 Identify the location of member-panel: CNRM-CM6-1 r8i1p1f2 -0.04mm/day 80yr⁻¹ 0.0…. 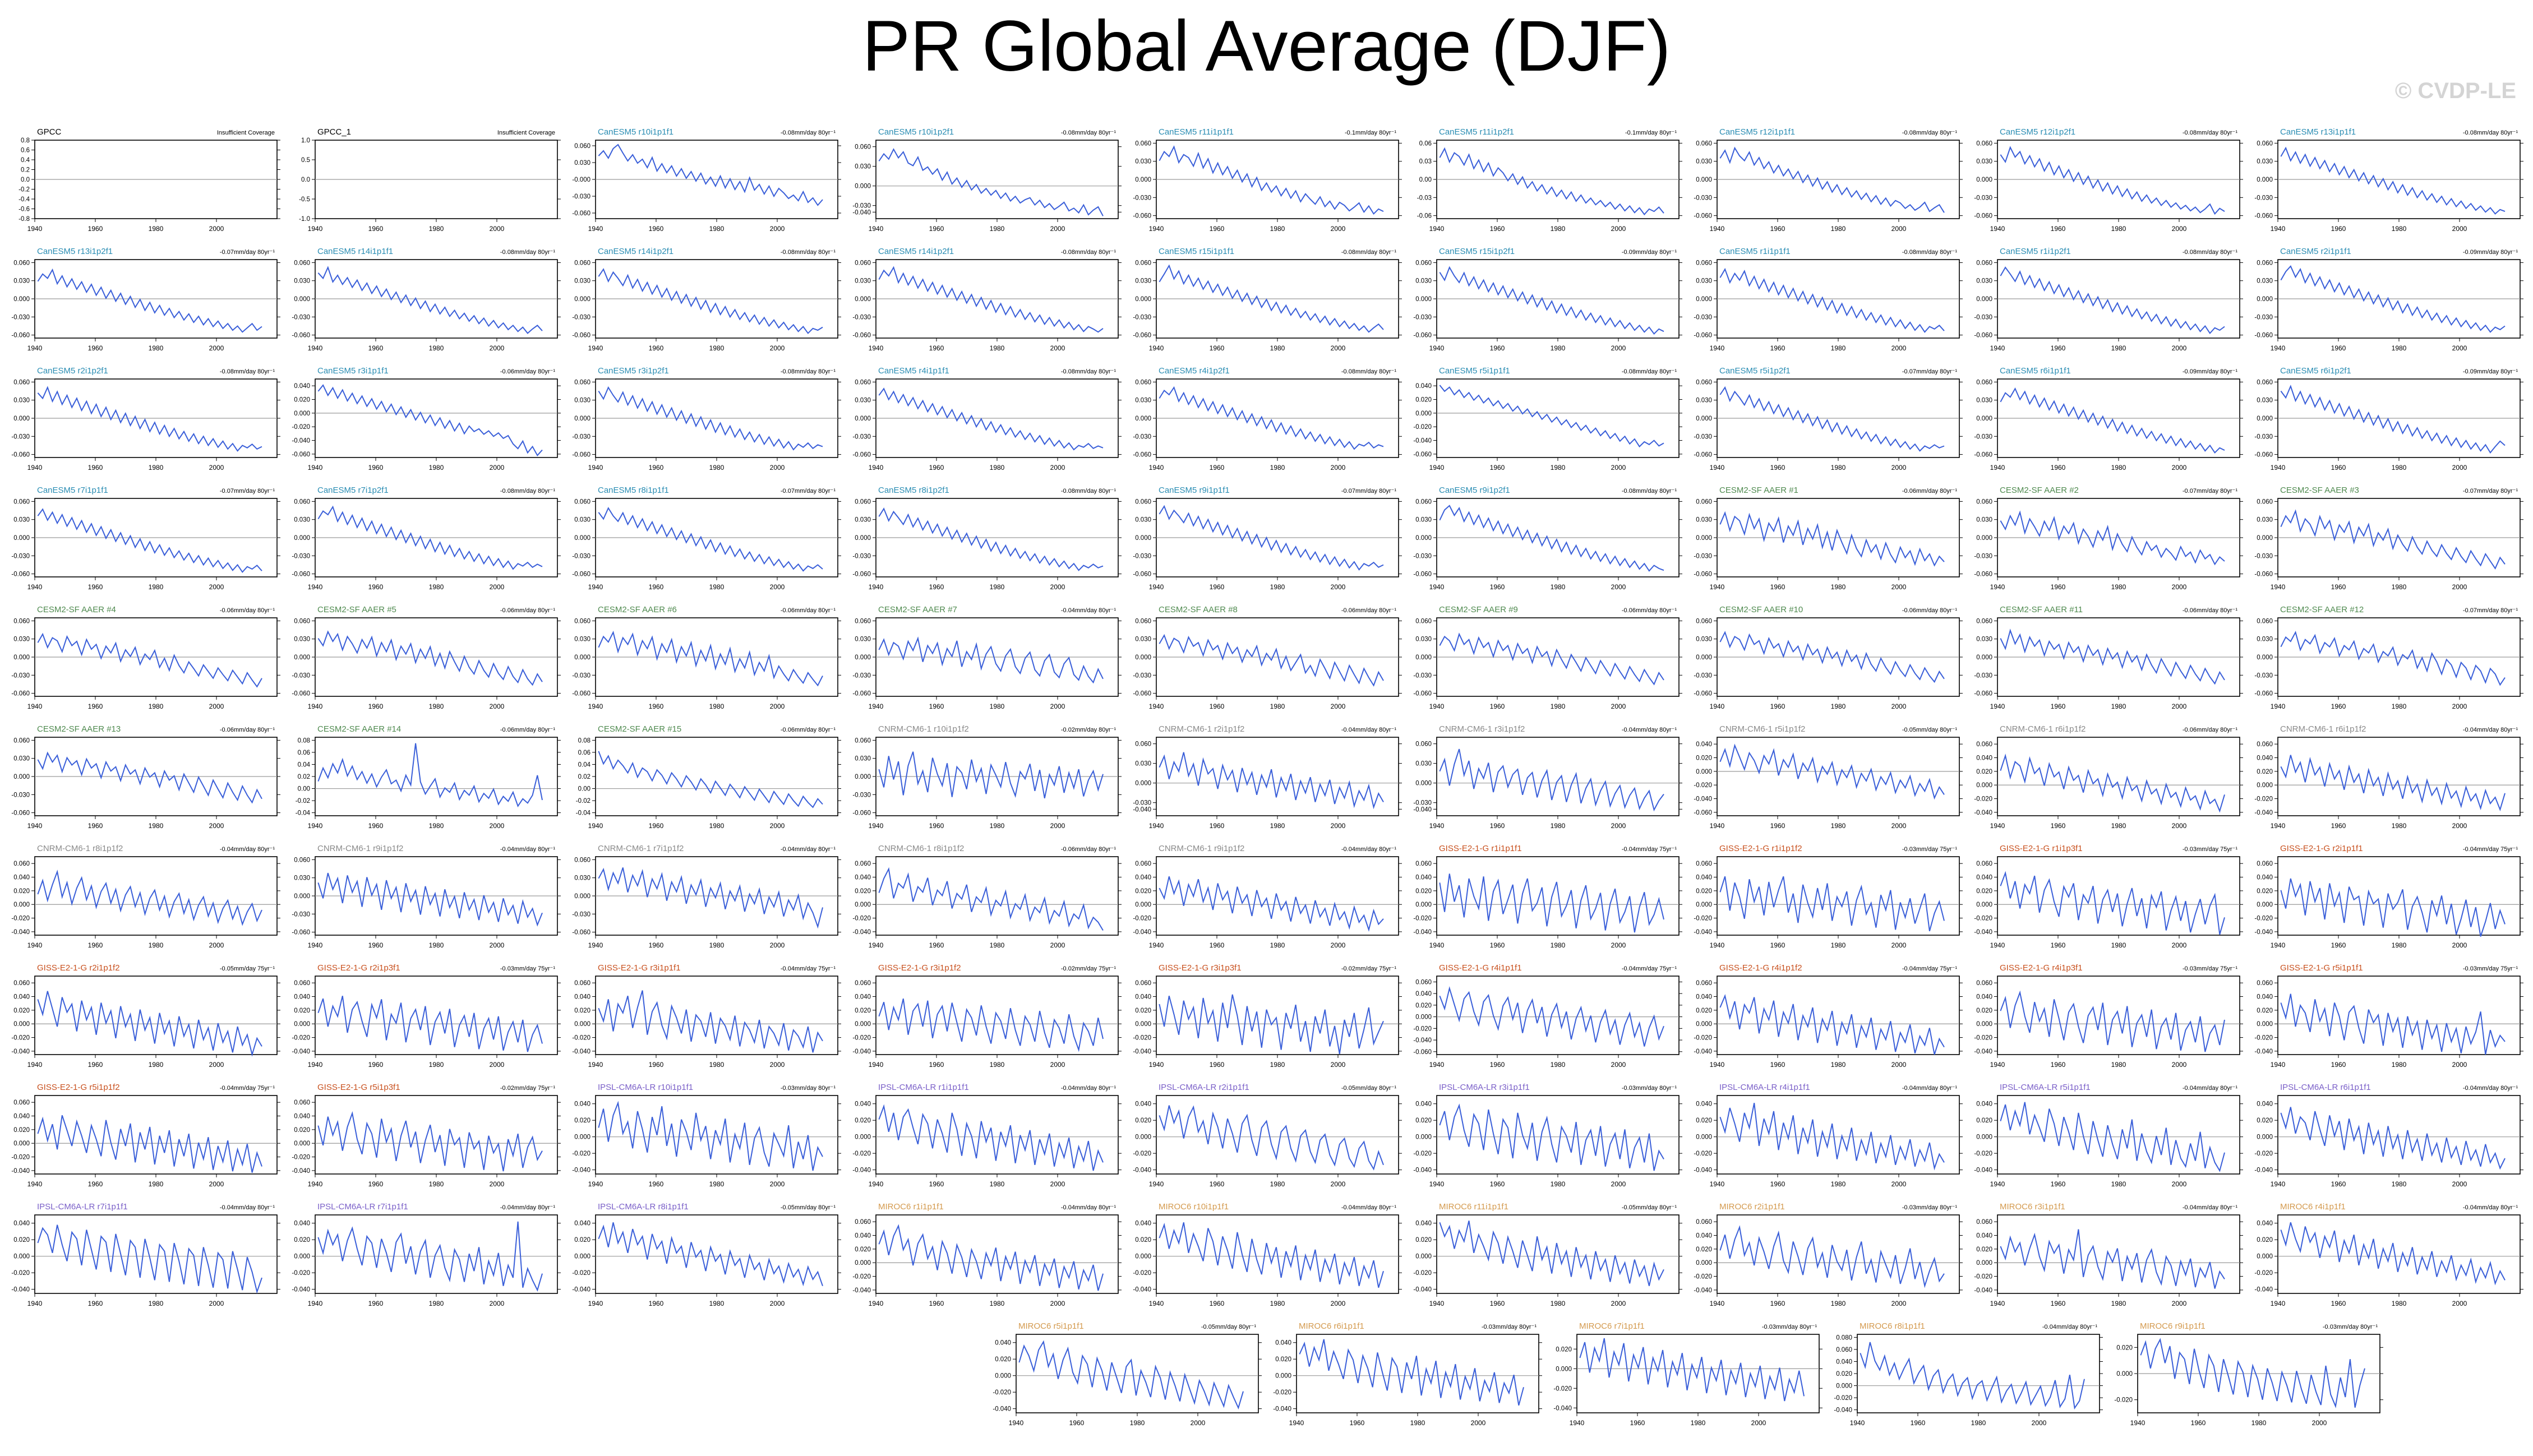
(145, 896).